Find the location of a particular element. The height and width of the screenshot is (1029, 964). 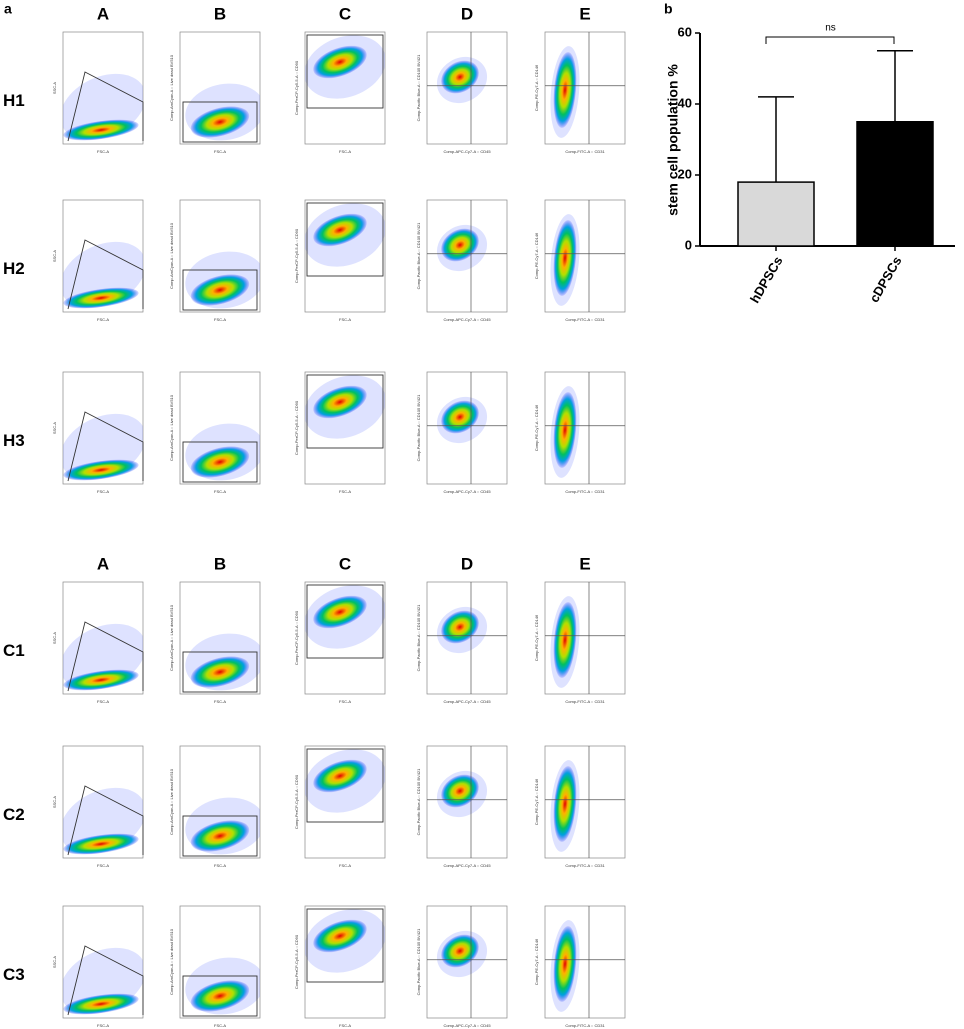

column-label: C is located at coordinates (345, 563).